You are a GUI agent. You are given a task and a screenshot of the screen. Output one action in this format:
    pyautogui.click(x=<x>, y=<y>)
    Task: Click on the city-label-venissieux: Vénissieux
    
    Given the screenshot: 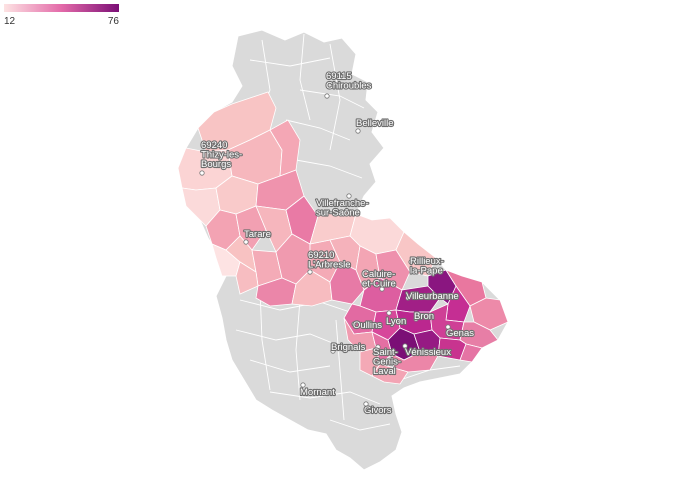 What is the action you would take?
    pyautogui.click(x=428, y=352)
    